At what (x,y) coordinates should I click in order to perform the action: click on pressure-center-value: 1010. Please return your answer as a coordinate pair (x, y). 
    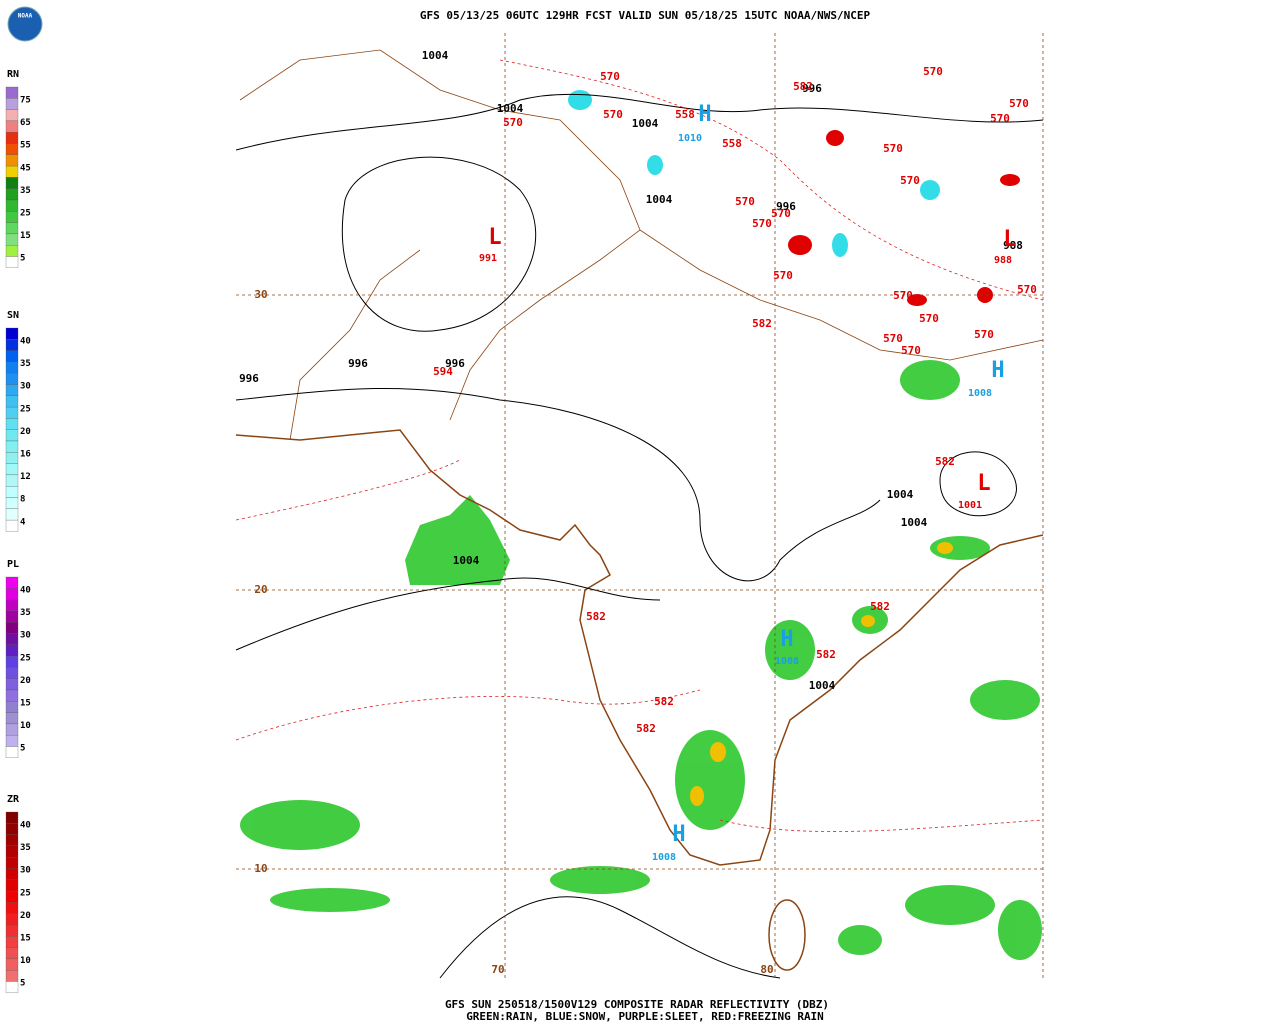
    Looking at the image, I should click on (690, 138).